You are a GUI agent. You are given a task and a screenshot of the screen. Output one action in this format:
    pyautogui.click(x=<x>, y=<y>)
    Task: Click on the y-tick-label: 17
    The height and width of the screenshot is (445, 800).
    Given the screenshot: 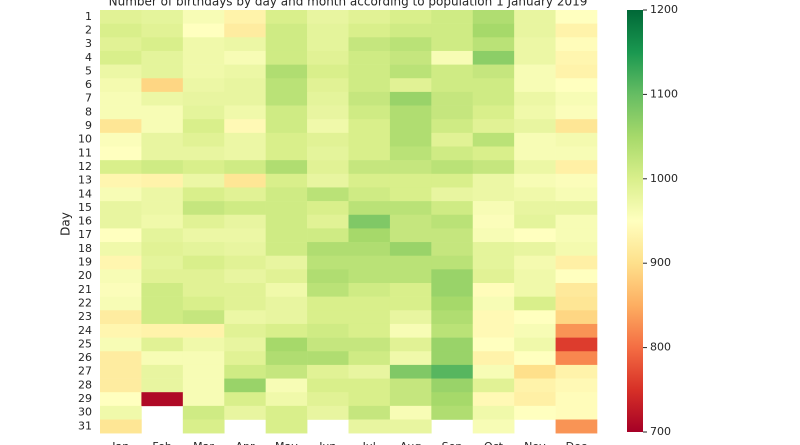 What is the action you would take?
    pyautogui.click(x=85, y=234)
    